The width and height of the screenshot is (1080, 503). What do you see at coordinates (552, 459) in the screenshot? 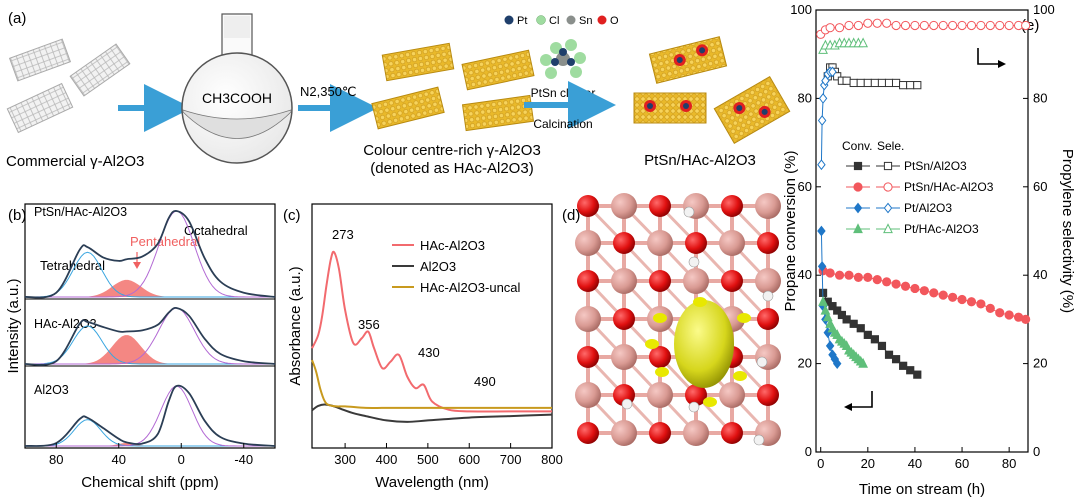
I see `uv-xtick-label-5: 800` at bounding box center [552, 459].